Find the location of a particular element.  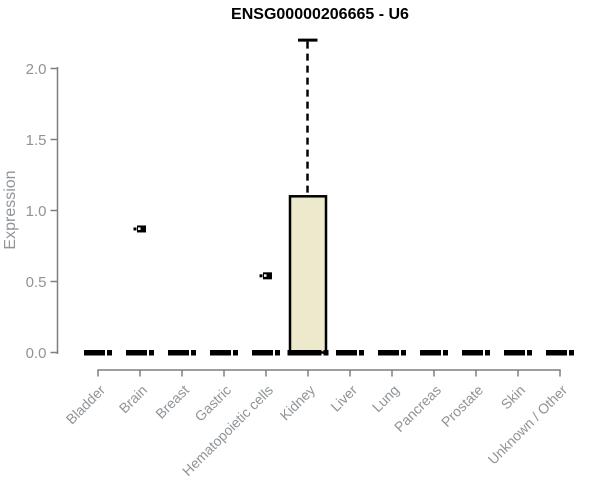

chart-title: ENSG00000206665 - U6 is located at coordinates (320, 14).